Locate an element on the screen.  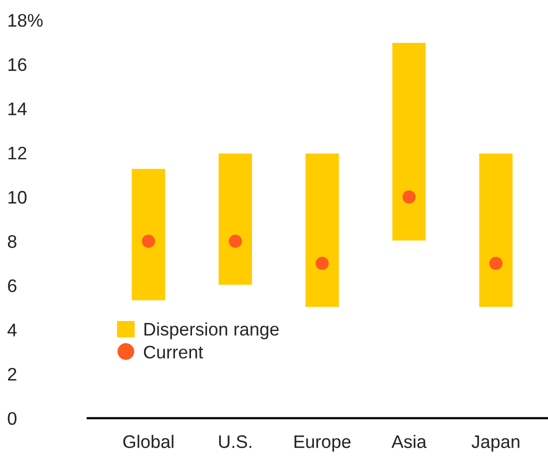
y-tick-label: 14 is located at coordinates (17, 109).